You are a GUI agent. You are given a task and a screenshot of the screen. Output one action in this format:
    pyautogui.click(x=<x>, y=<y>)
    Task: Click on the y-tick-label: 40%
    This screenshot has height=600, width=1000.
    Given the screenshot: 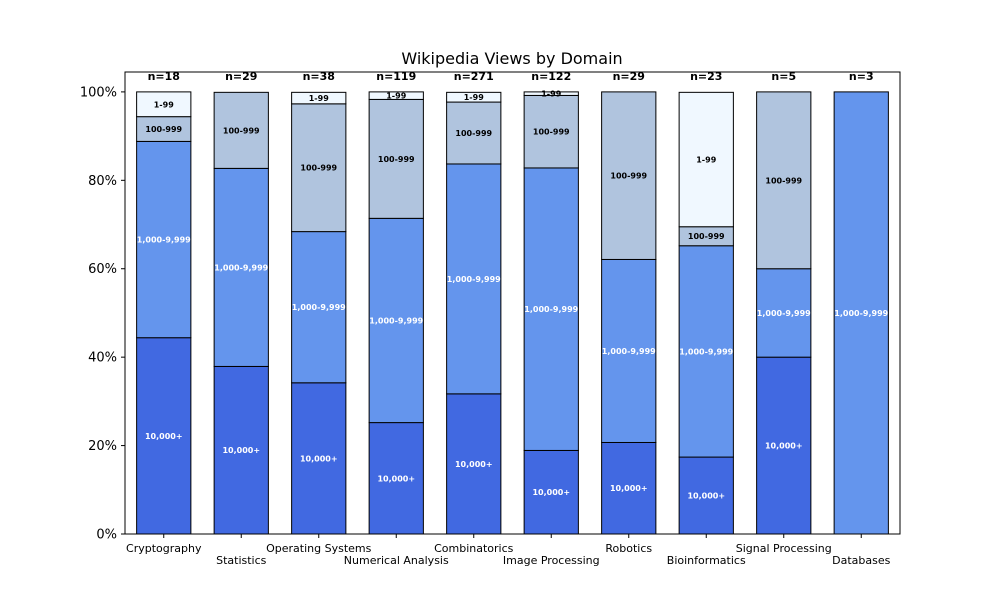 What is the action you would take?
    pyautogui.click(x=102, y=358)
    